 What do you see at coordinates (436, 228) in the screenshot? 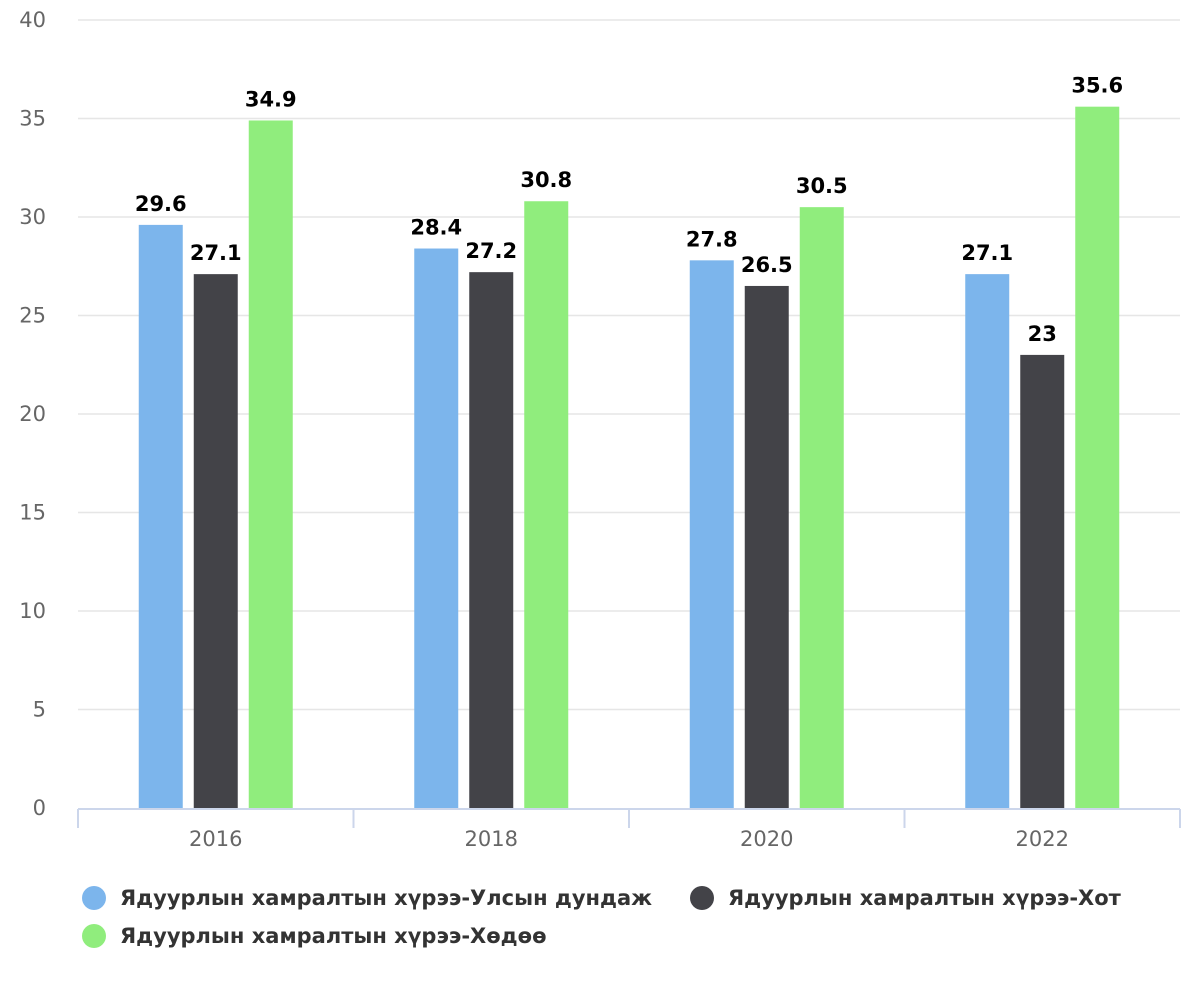
I see `data-label: 28.4` at bounding box center [436, 228].